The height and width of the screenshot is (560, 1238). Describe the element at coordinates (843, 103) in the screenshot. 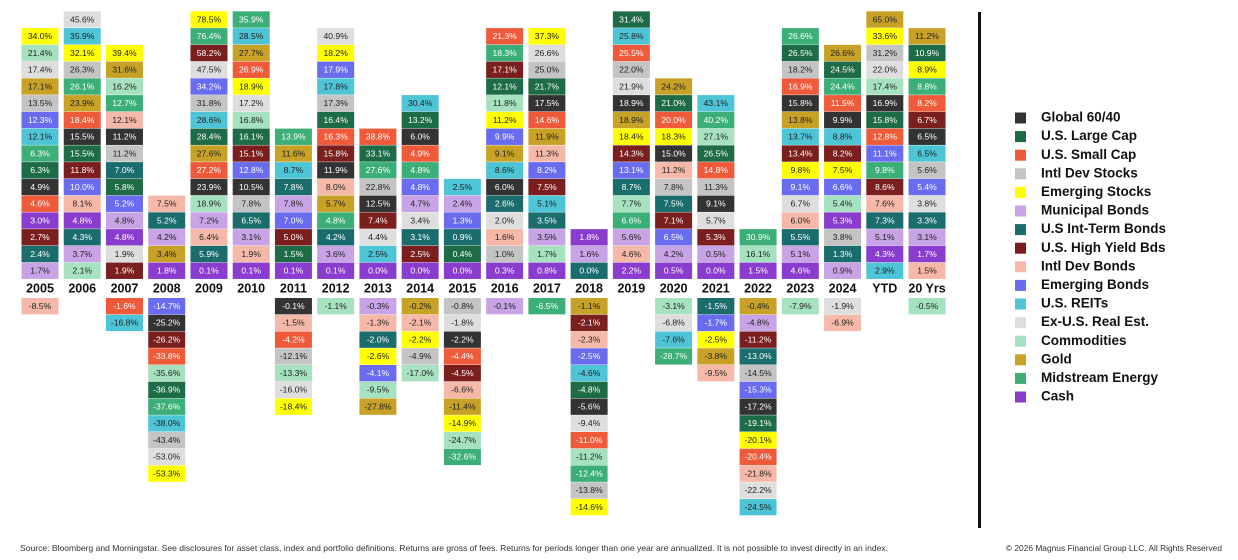

I see `return-label: 11.5%` at that location.